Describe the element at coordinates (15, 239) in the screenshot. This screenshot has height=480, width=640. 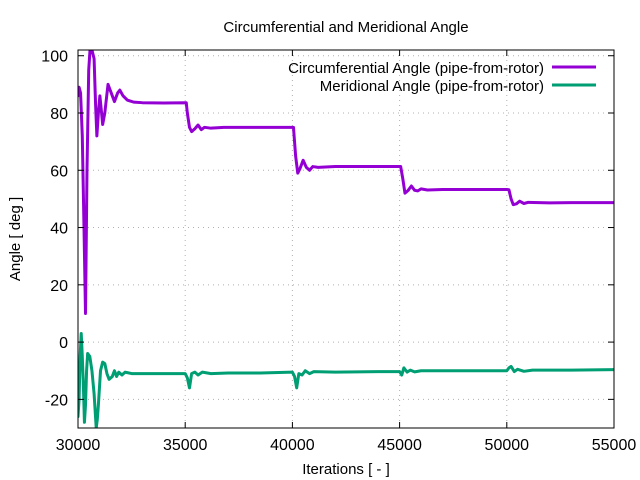
I see `y-axis-title: Angle [ deg ]` at that location.